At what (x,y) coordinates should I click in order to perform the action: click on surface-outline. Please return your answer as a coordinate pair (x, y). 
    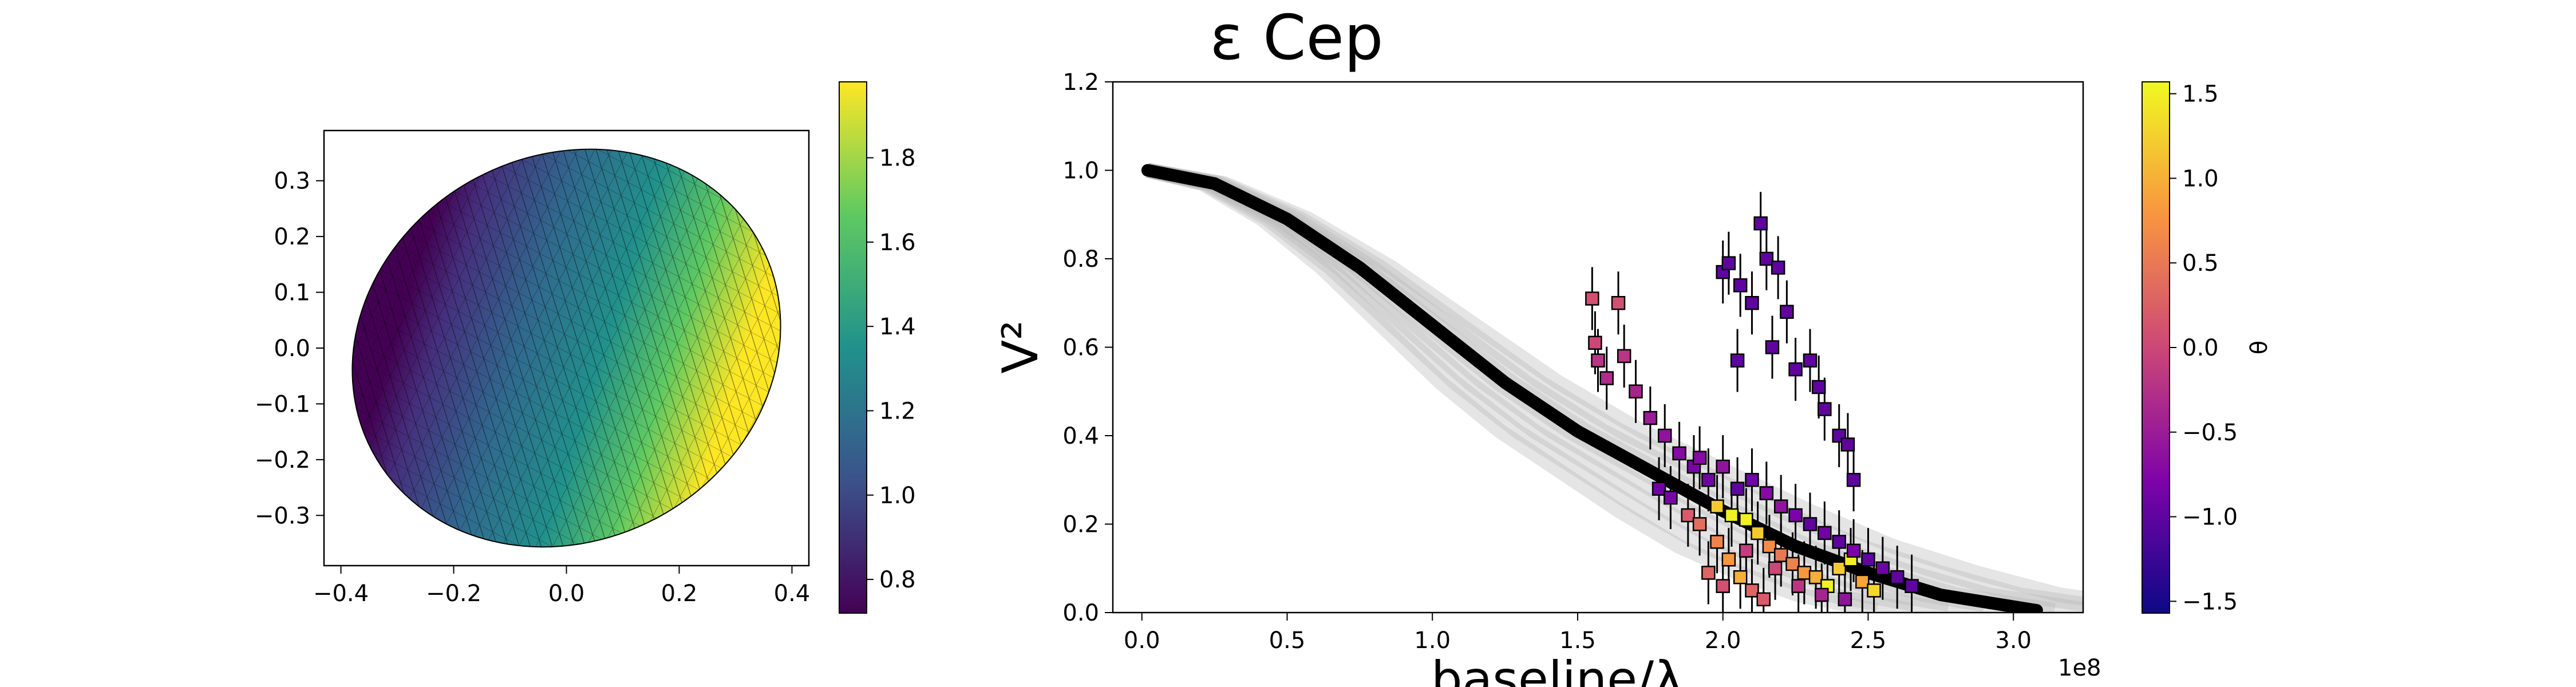
    Looking at the image, I should click on (566, 348).